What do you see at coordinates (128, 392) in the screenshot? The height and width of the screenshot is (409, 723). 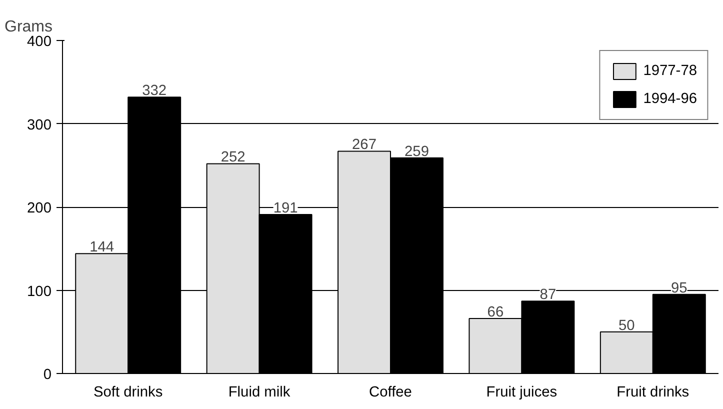 I see `x-tick-label: Soft drinks` at bounding box center [128, 392].